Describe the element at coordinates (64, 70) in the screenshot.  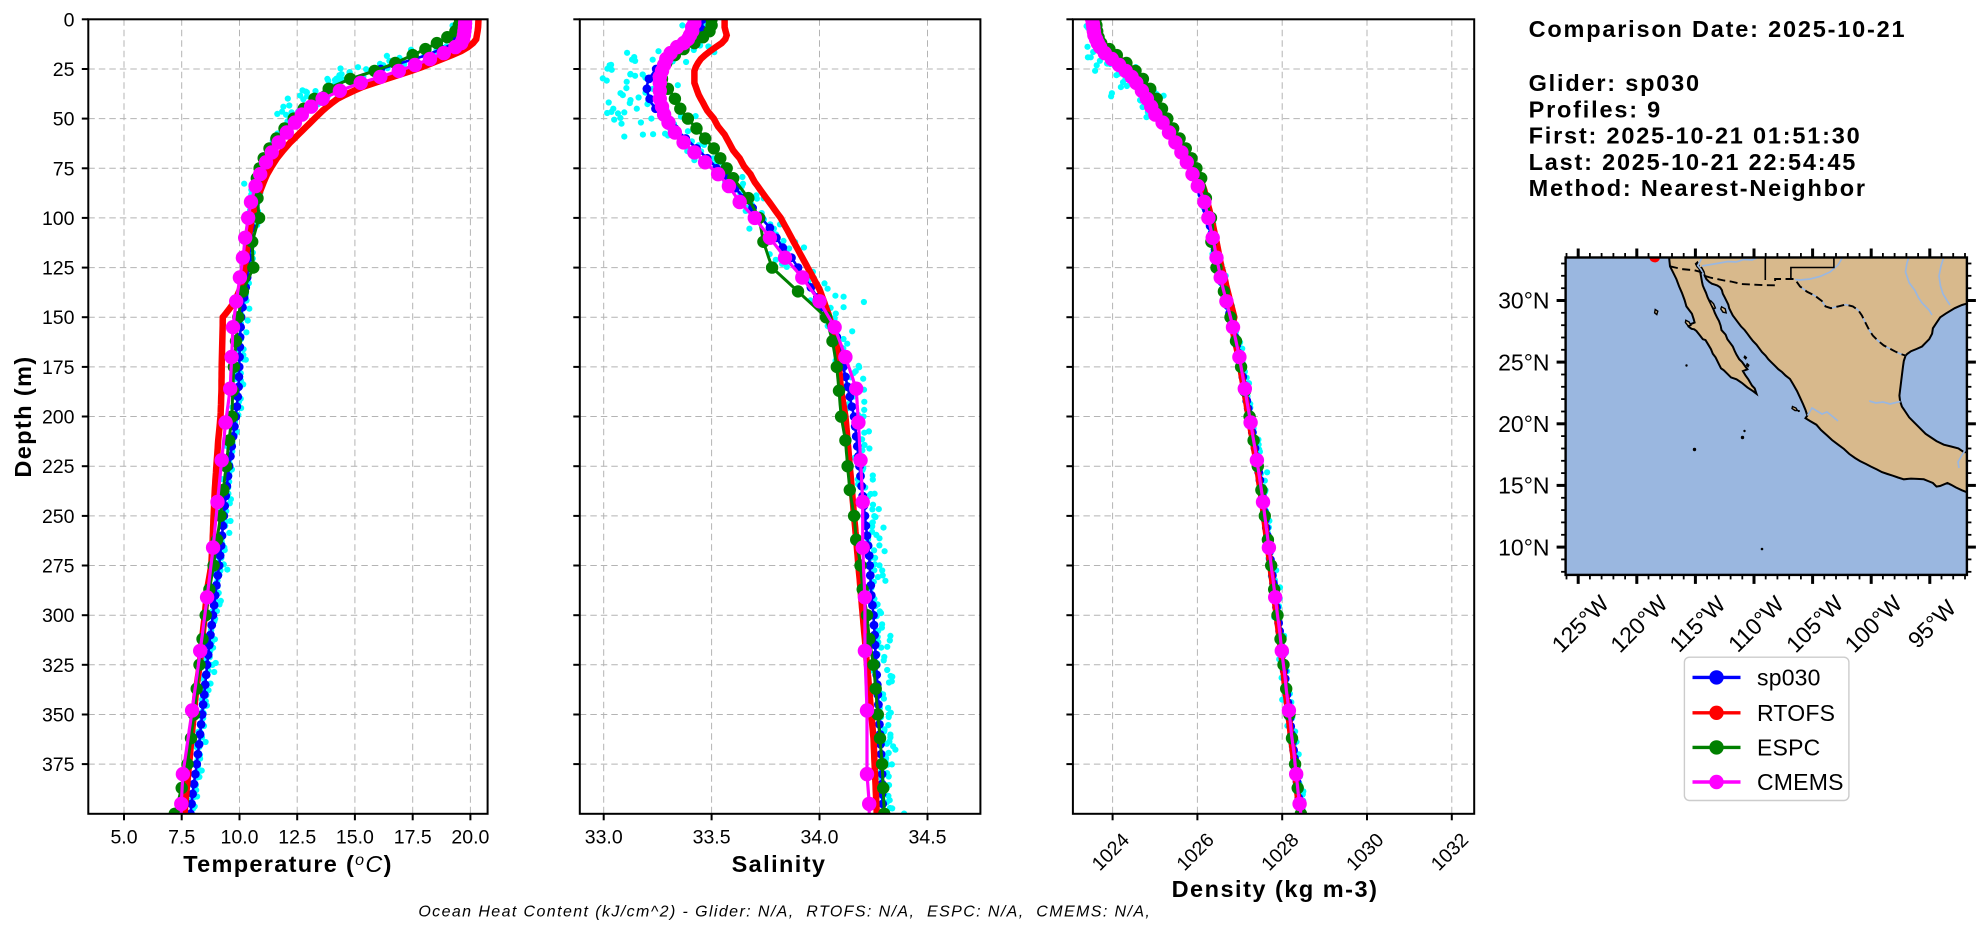
I see `svg-text: 25` at that location.